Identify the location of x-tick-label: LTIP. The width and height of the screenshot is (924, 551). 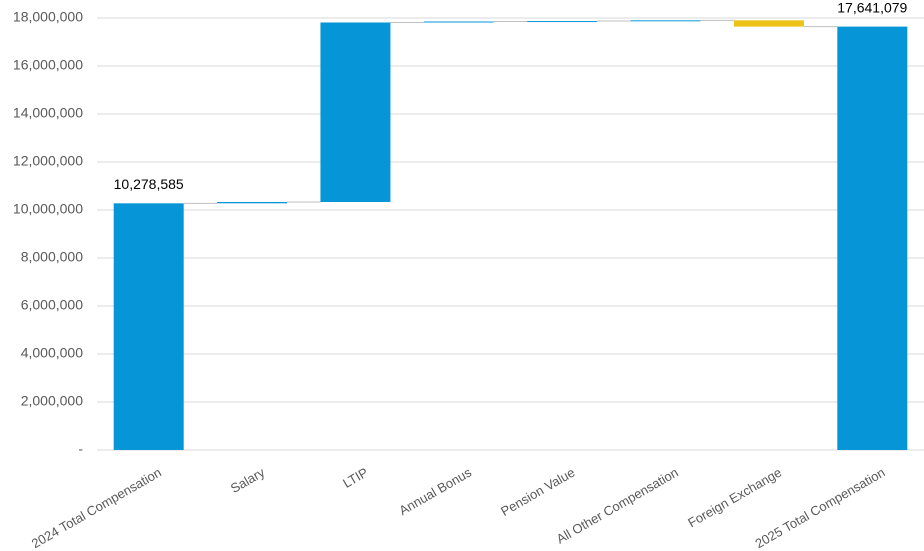
(355, 478).